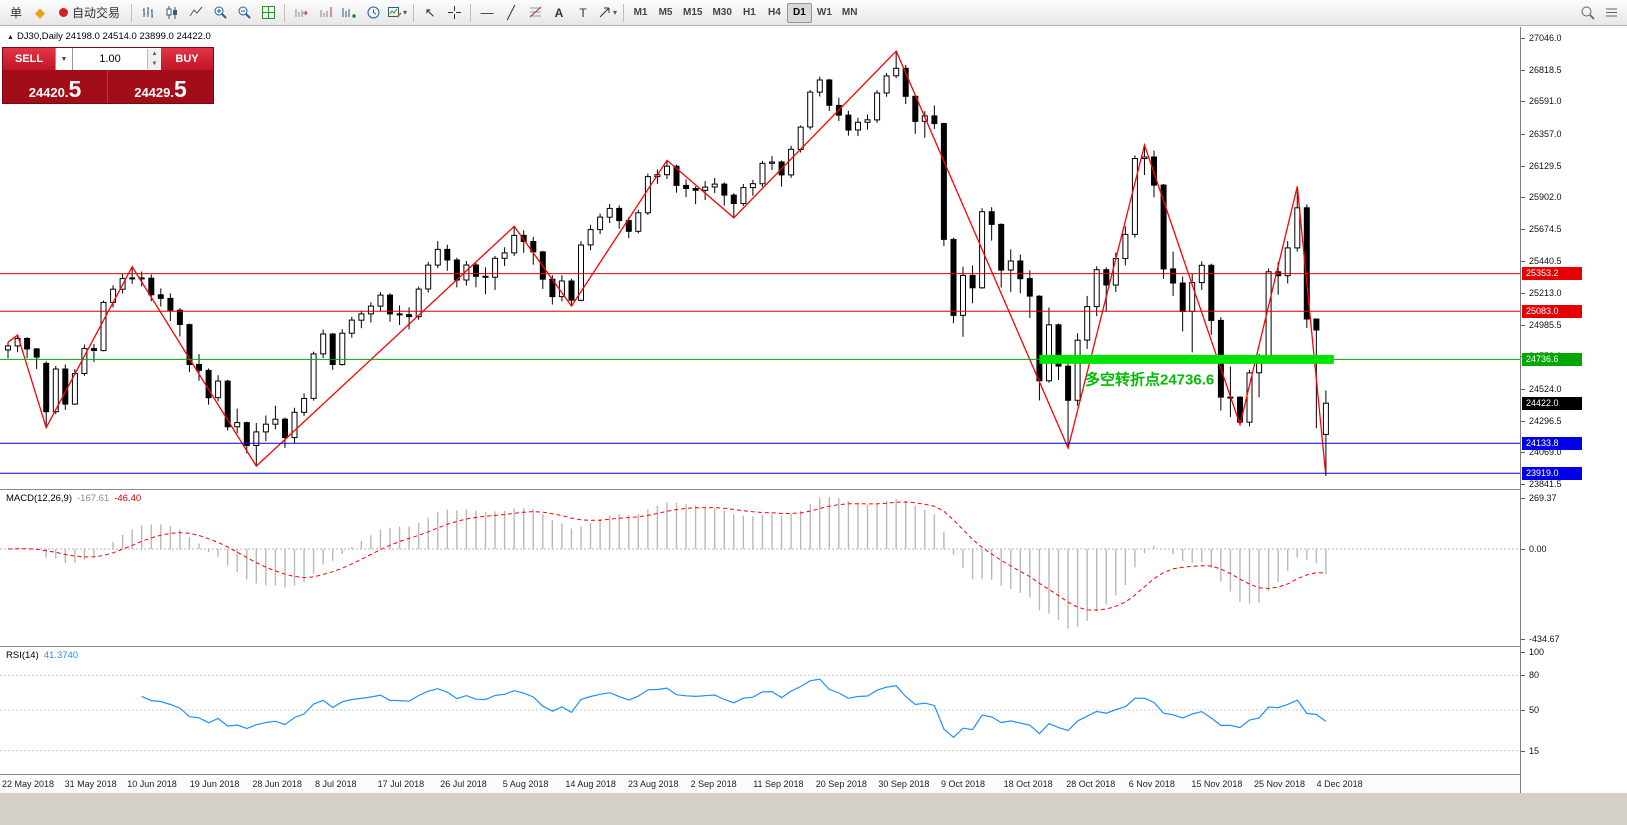 The width and height of the screenshot is (1627, 825). Describe the element at coordinates (154, 64) in the screenshot. I see `volume-down-button: ▼` at that location.